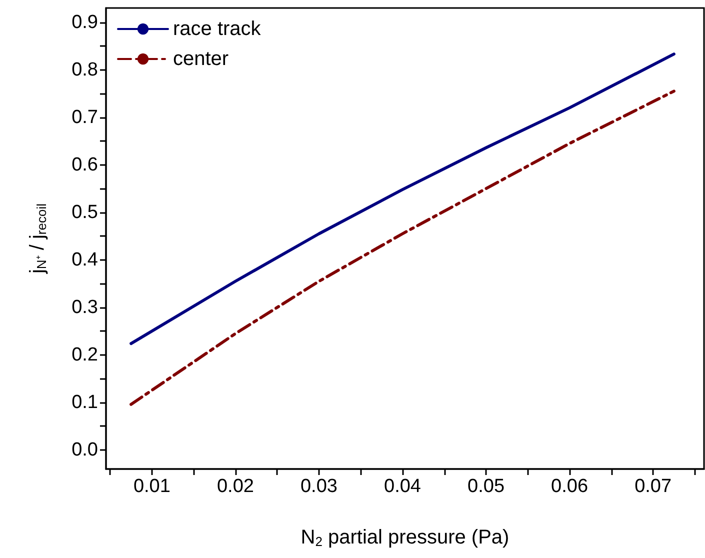 The height and width of the screenshot is (558, 705). Describe the element at coordinates (85, 69) in the screenshot. I see `y-tick-label: 0.8` at that location.